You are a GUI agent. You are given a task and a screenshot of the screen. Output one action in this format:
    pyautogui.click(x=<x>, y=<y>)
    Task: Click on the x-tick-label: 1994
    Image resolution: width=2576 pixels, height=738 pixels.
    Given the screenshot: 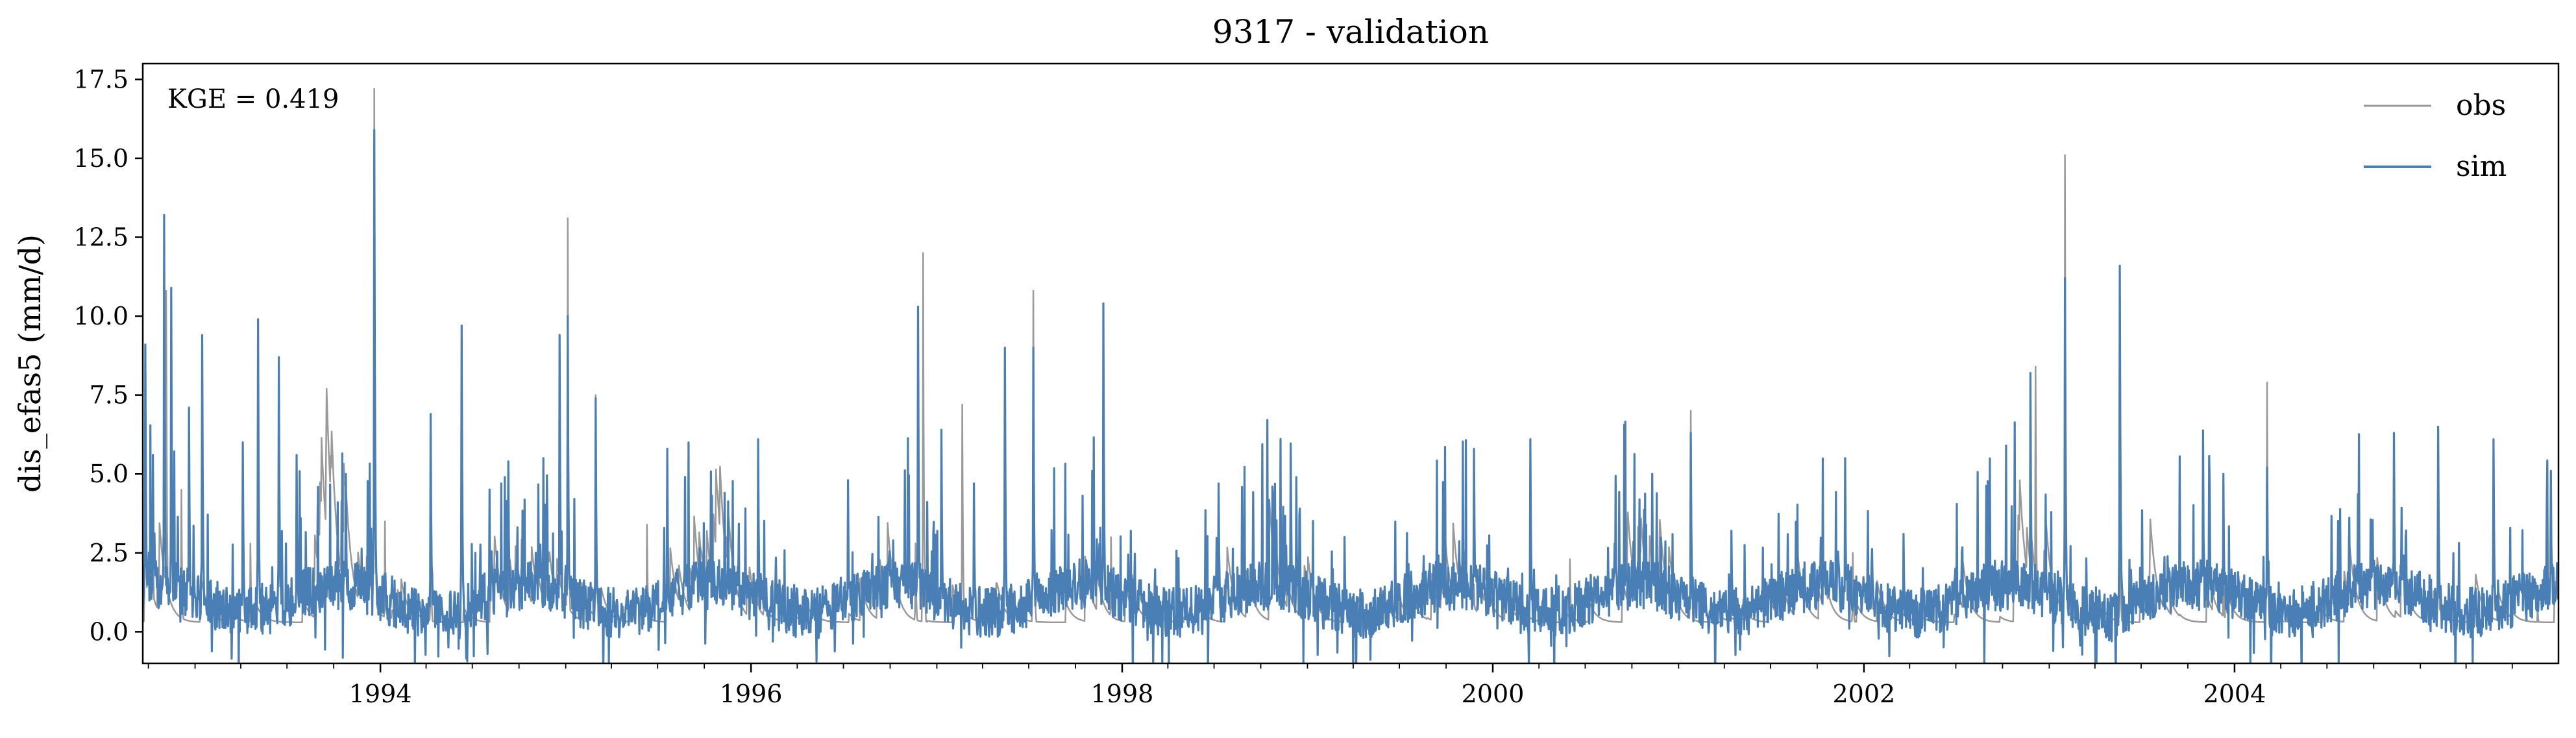 What is the action you would take?
    pyautogui.click(x=380, y=694)
    